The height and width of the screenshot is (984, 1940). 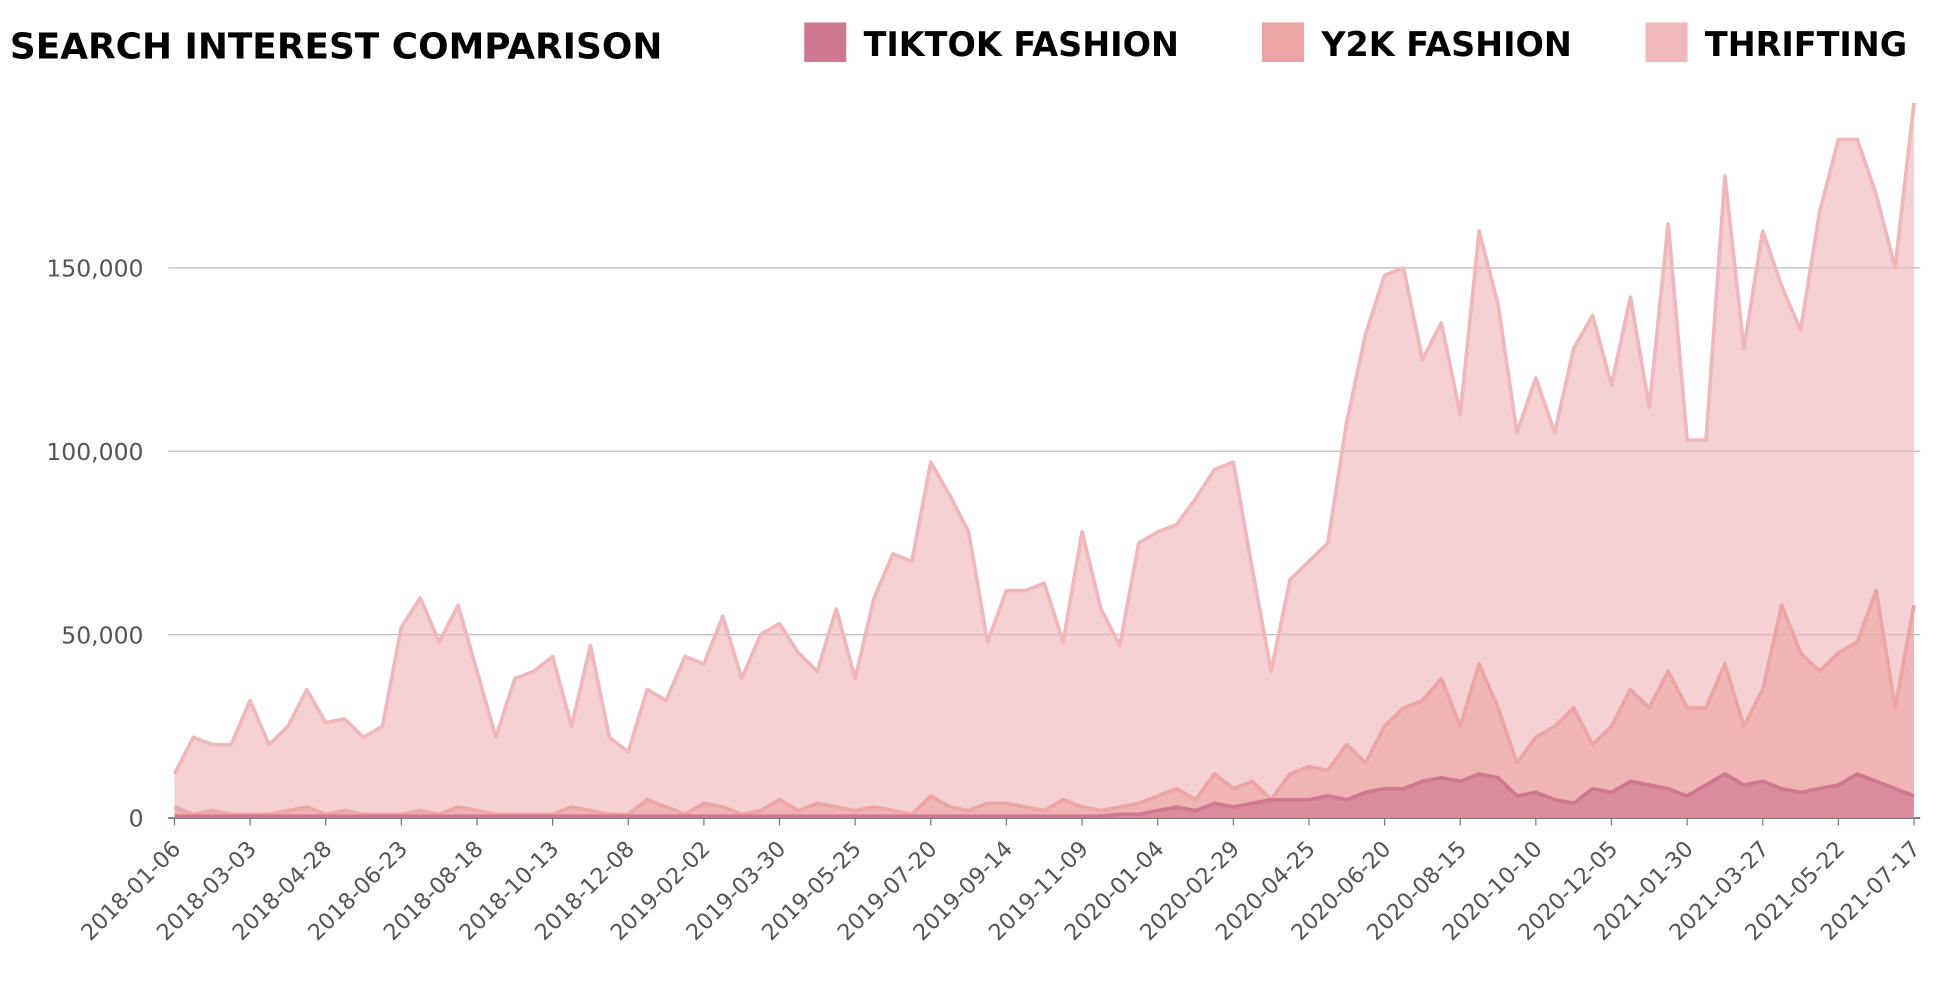 What do you see at coordinates (136, 819) in the screenshot?
I see `y-tick-label: 0` at bounding box center [136, 819].